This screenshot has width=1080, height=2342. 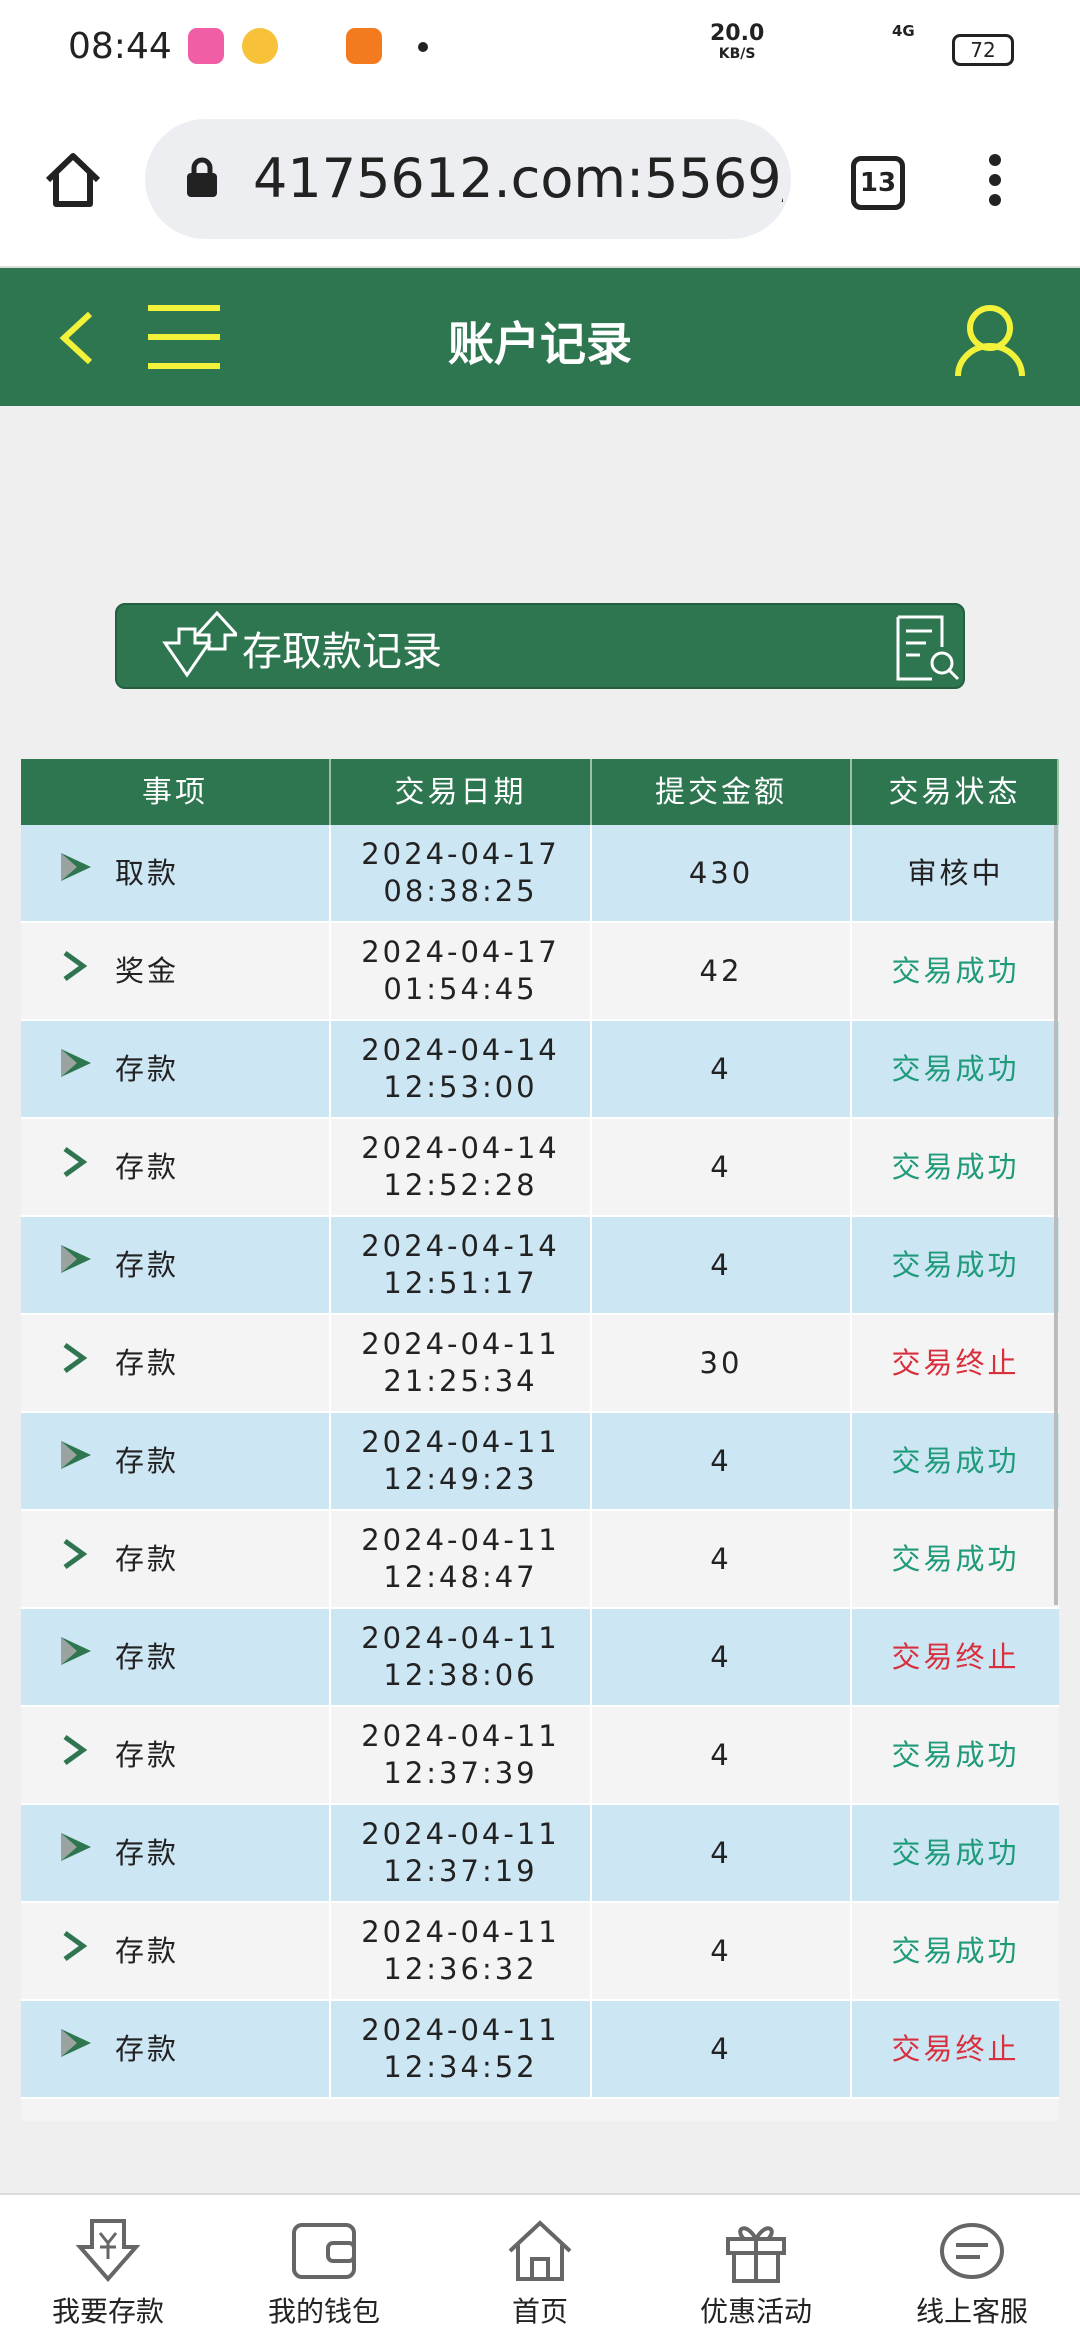 I want to click on time: 12:48:47, so click(x=460, y=1577).